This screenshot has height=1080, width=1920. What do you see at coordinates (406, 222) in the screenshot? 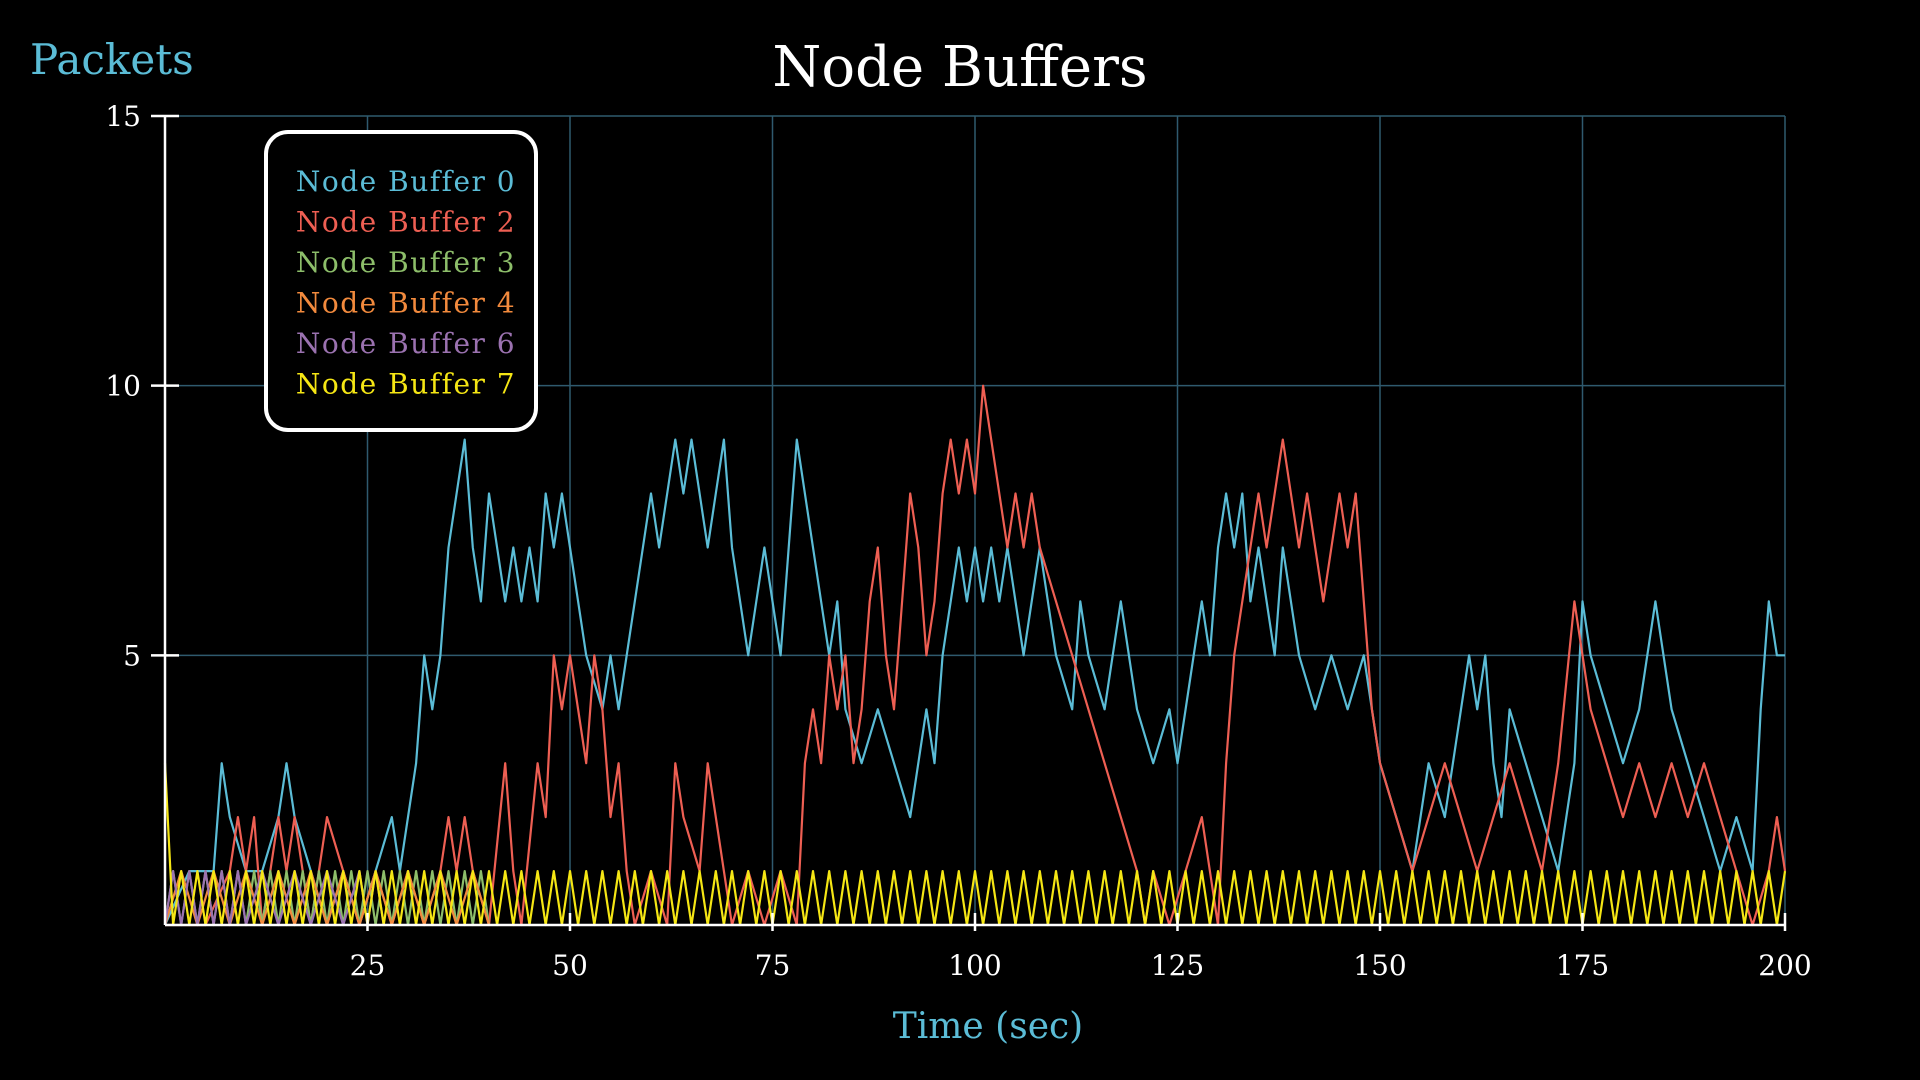
I see `legend-entry-1: Node Buffer 2` at bounding box center [406, 222].